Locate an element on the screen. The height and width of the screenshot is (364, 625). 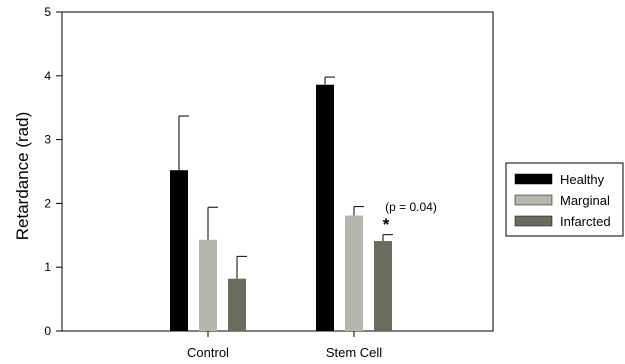
annotation-p-value: (p = 0.04) is located at coordinates (411, 207).